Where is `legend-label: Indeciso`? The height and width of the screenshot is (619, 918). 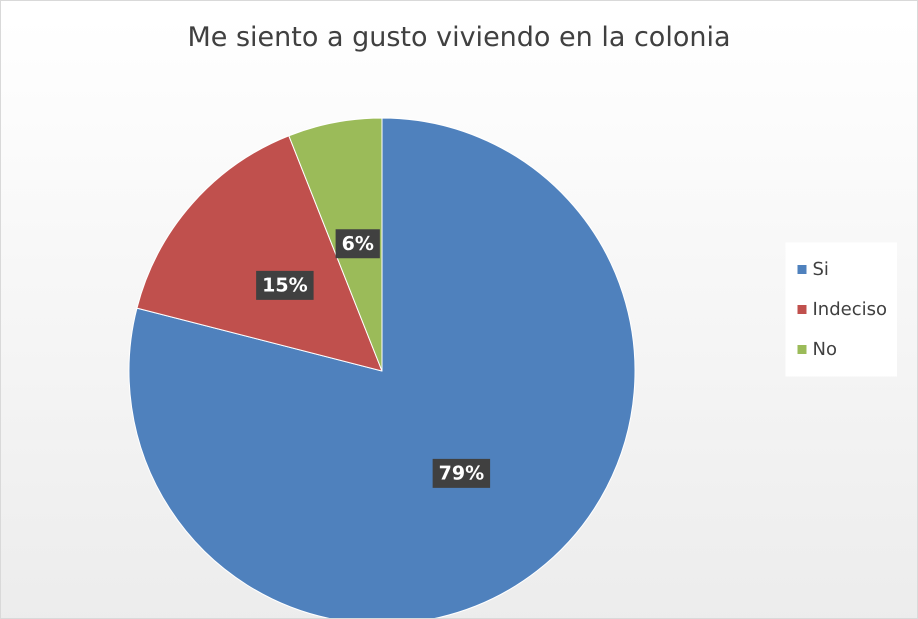 legend-label: Indeciso is located at coordinates (850, 309).